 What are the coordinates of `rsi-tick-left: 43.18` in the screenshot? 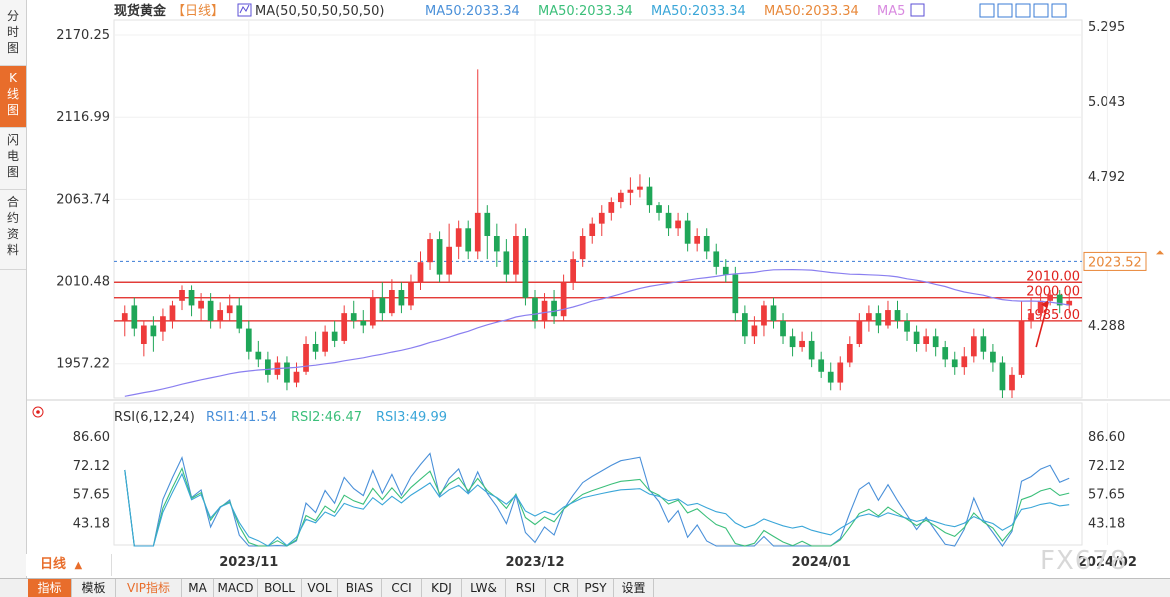 It's located at (91, 524).